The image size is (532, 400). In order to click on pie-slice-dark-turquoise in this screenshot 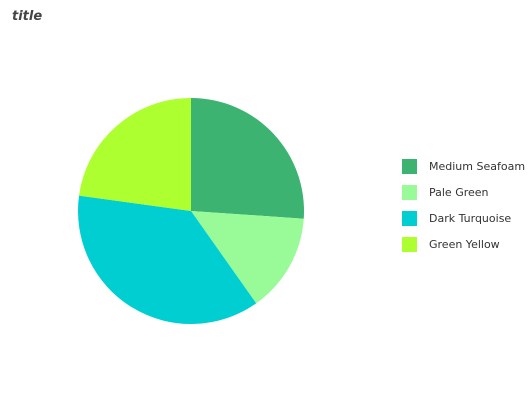, I will do `click(167, 260)`.